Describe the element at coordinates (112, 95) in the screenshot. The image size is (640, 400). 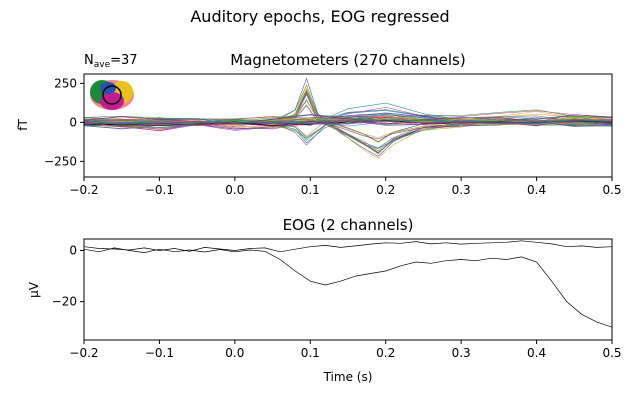
I see `sensor-topography-inset` at that location.